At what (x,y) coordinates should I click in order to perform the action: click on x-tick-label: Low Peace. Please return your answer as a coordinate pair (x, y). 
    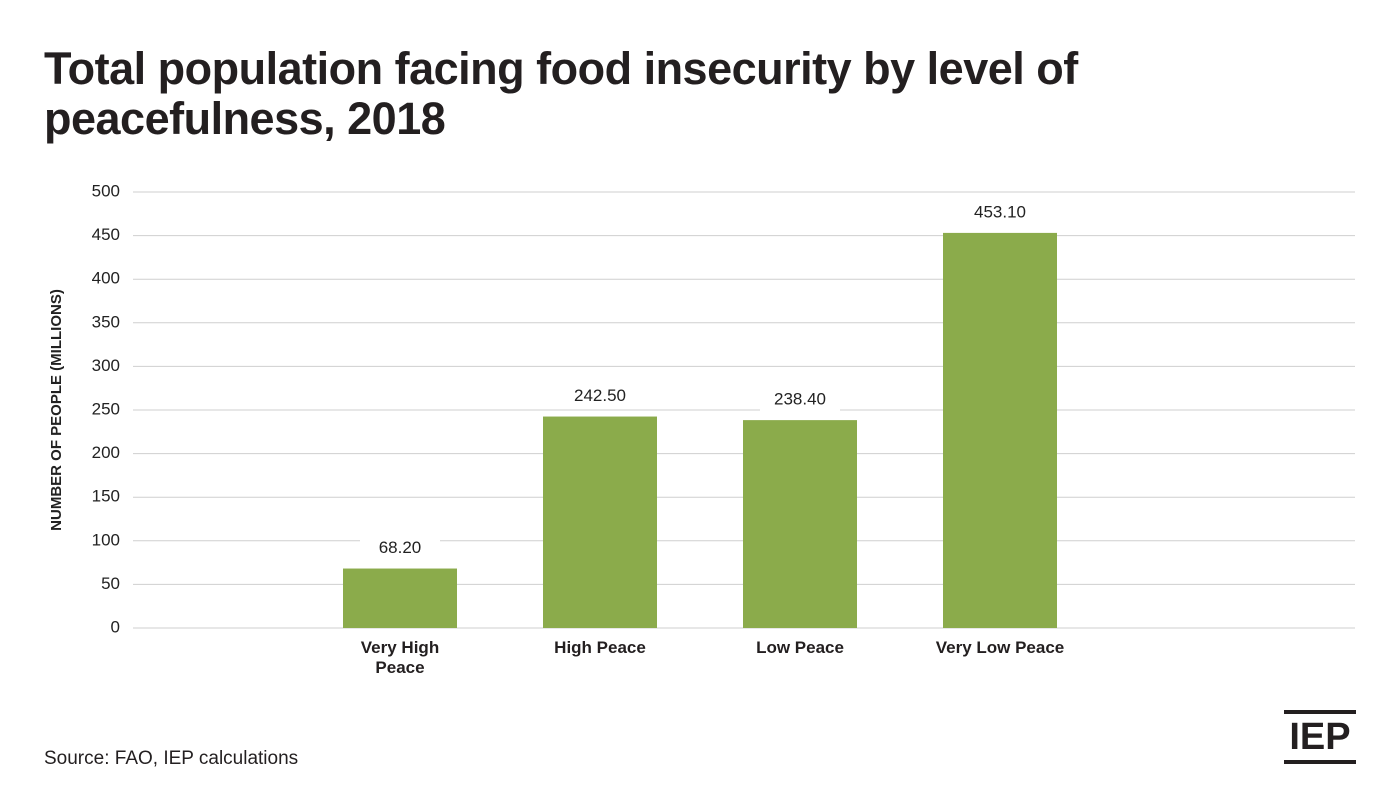
    Looking at the image, I should click on (800, 647).